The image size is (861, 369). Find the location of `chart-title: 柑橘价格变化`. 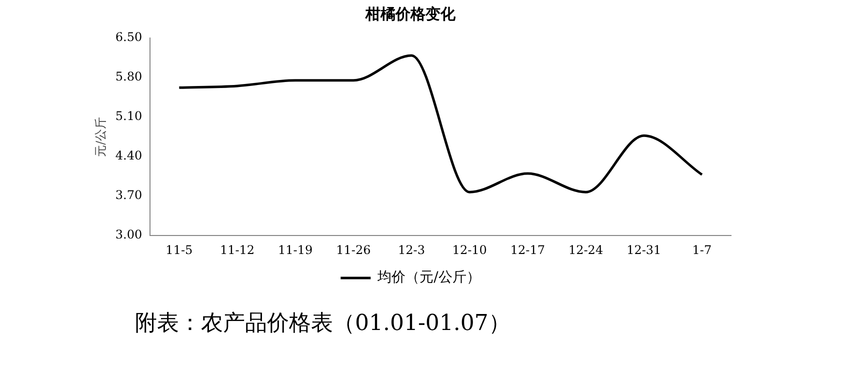

chart-title: 柑橘价格变化 is located at coordinates (410, 13).